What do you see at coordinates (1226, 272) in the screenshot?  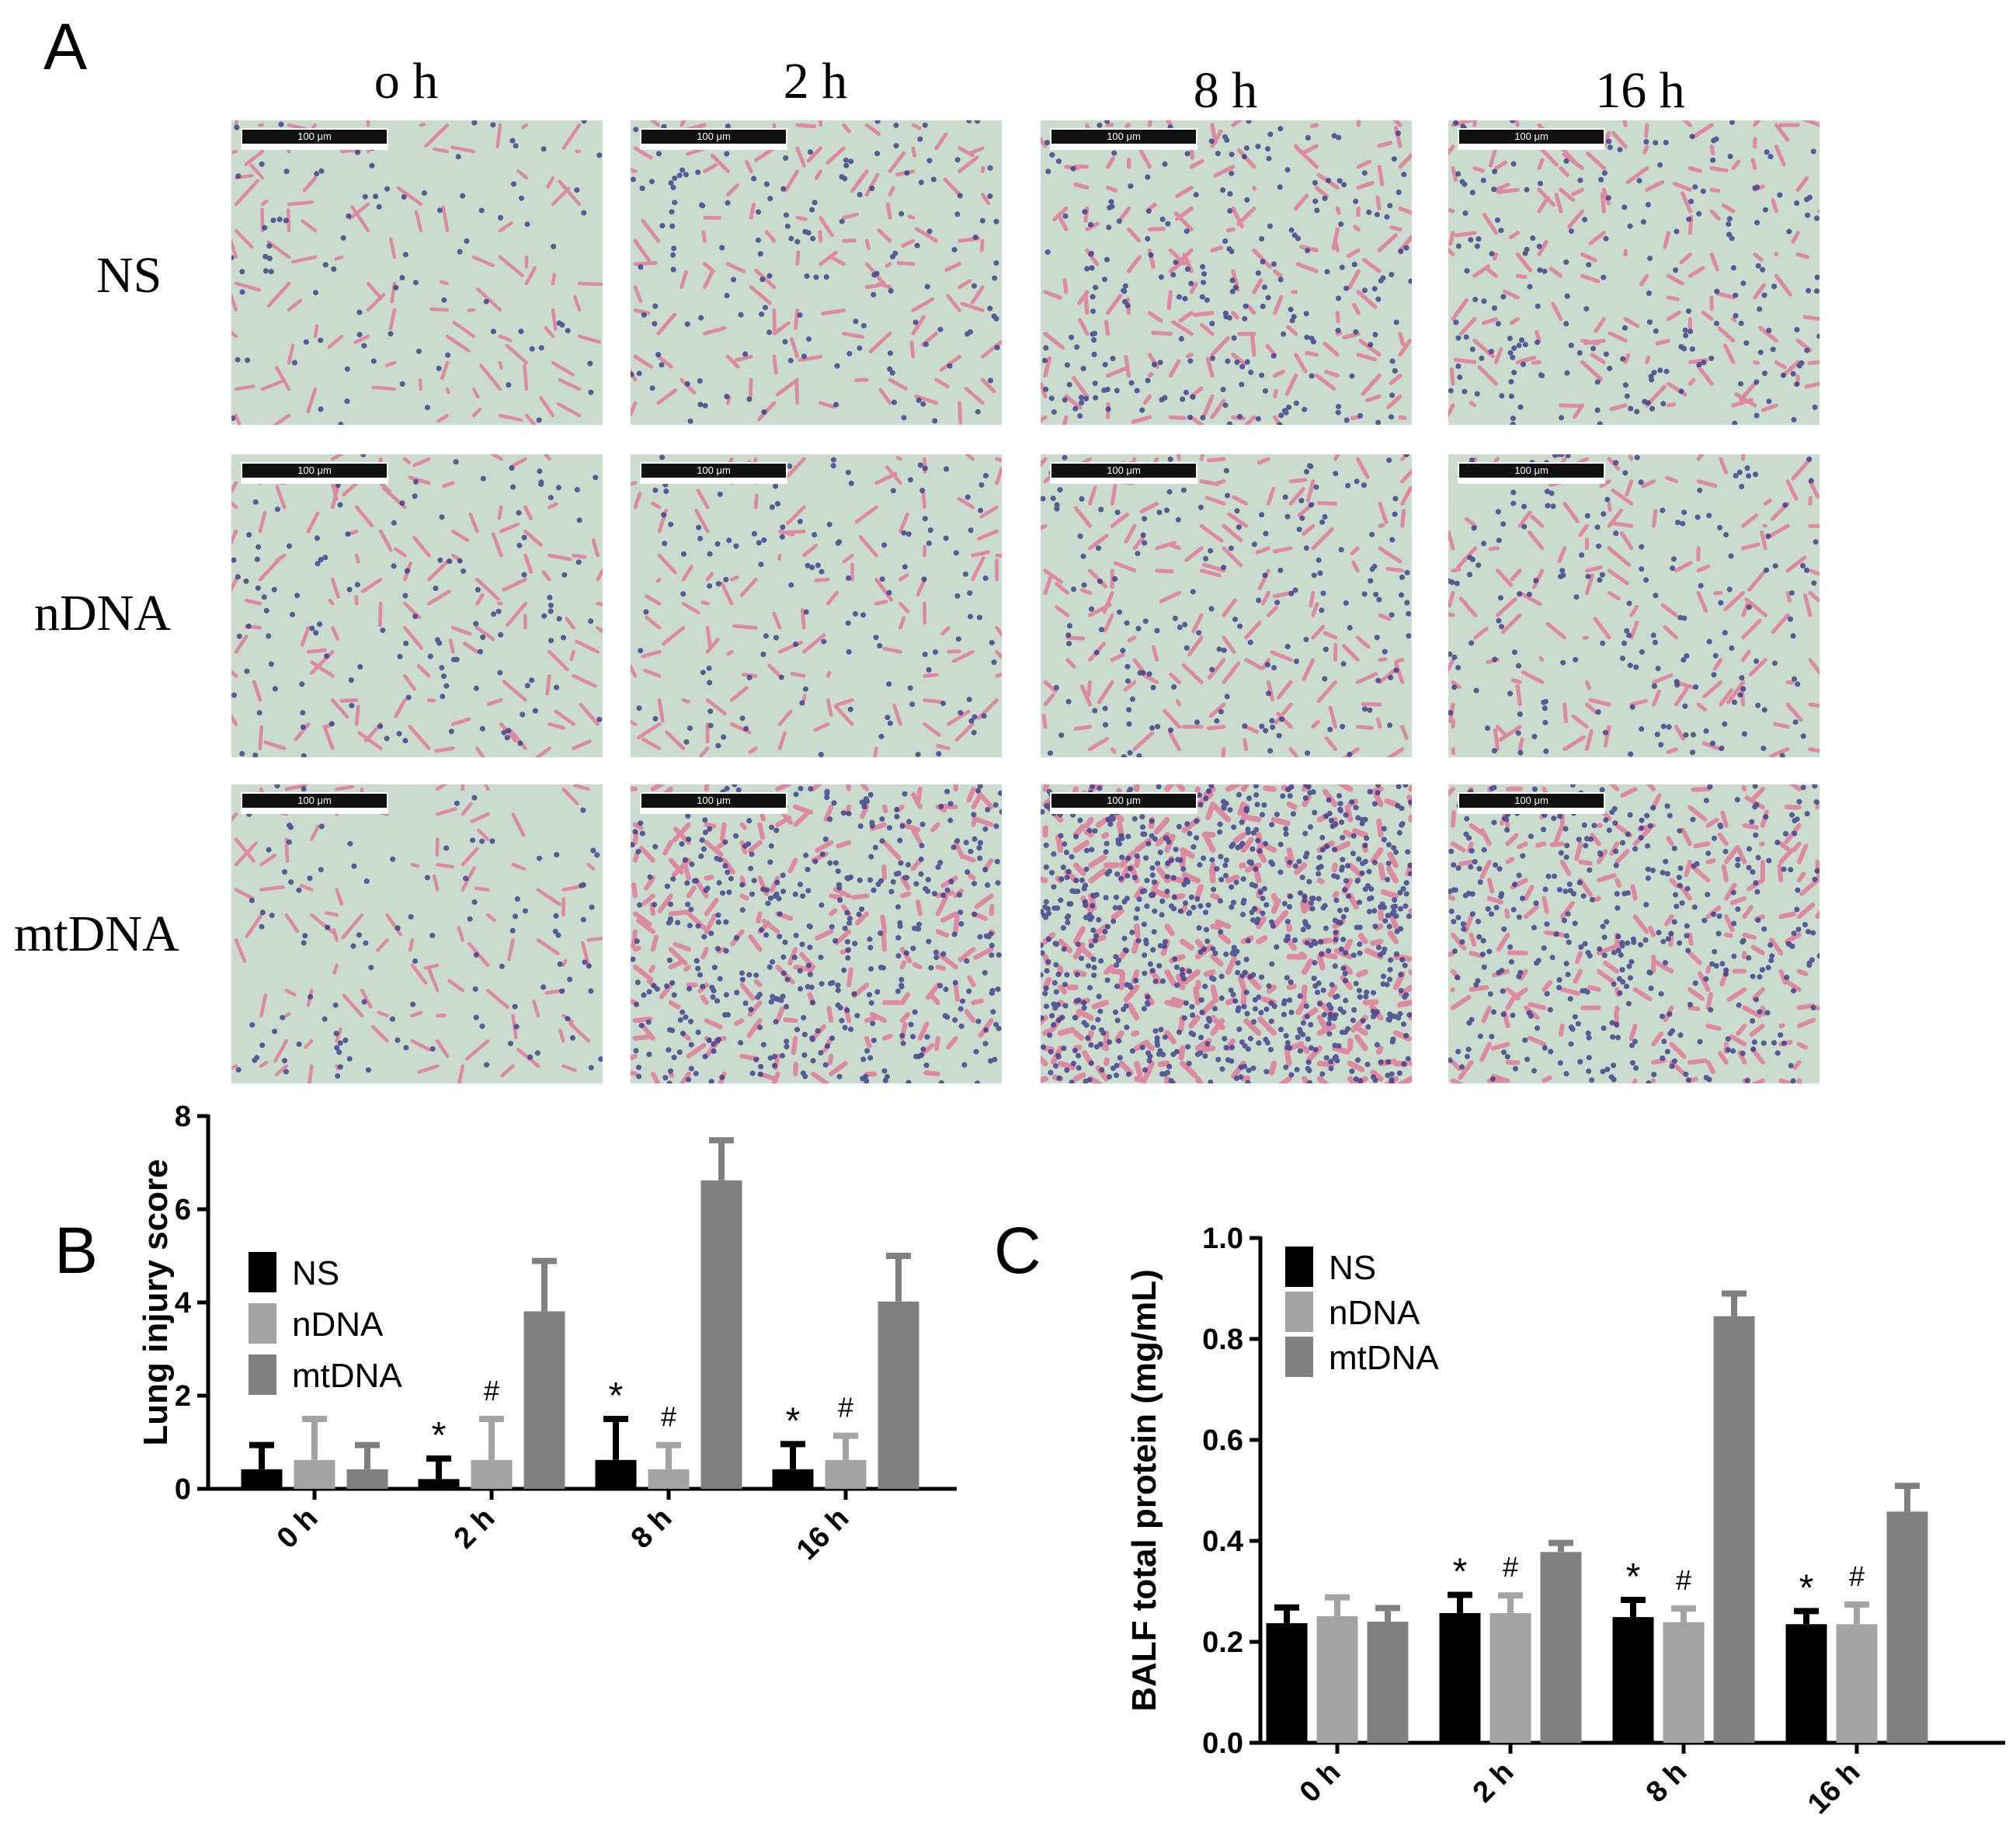 I see `micrograph-ns-8h: 100 μm` at bounding box center [1226, 272].